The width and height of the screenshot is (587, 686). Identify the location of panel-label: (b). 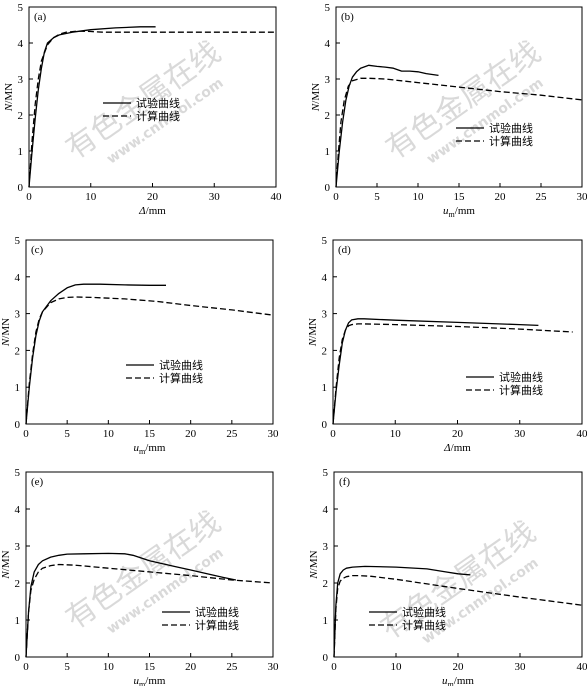
(347, 17).